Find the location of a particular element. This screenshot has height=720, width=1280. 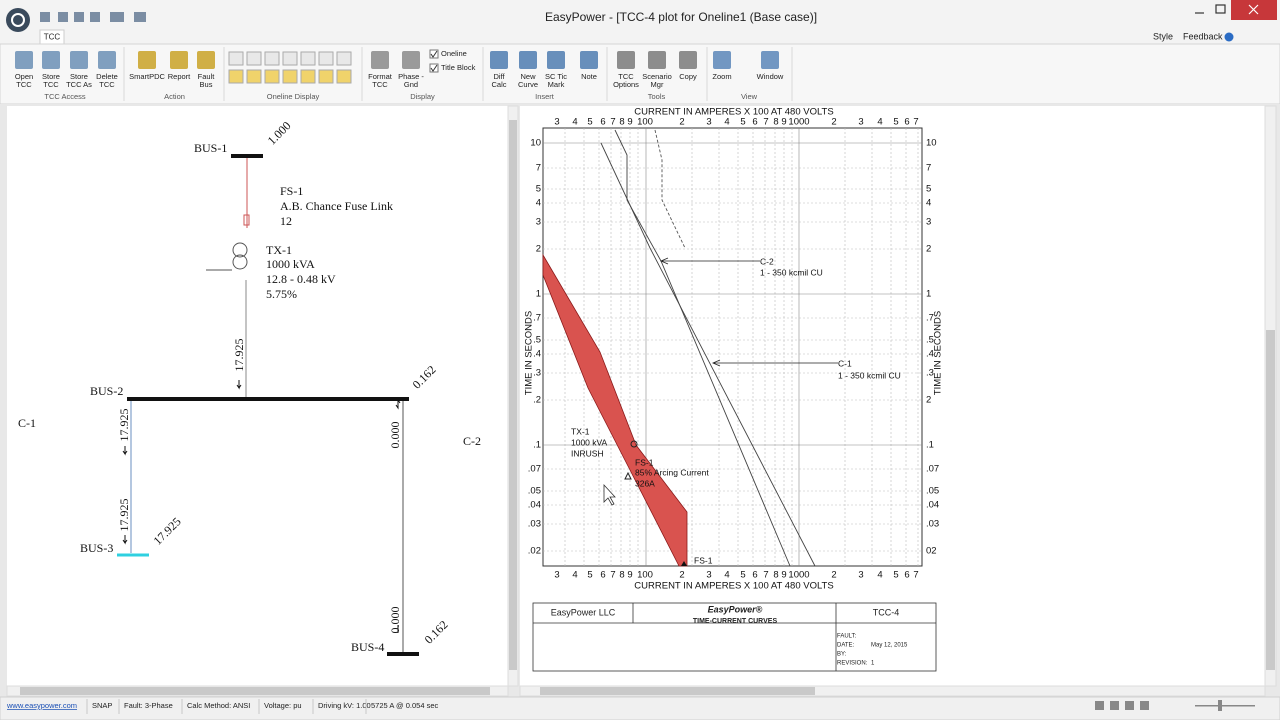

button-label: Gnd is located at coordinates (411, 84).